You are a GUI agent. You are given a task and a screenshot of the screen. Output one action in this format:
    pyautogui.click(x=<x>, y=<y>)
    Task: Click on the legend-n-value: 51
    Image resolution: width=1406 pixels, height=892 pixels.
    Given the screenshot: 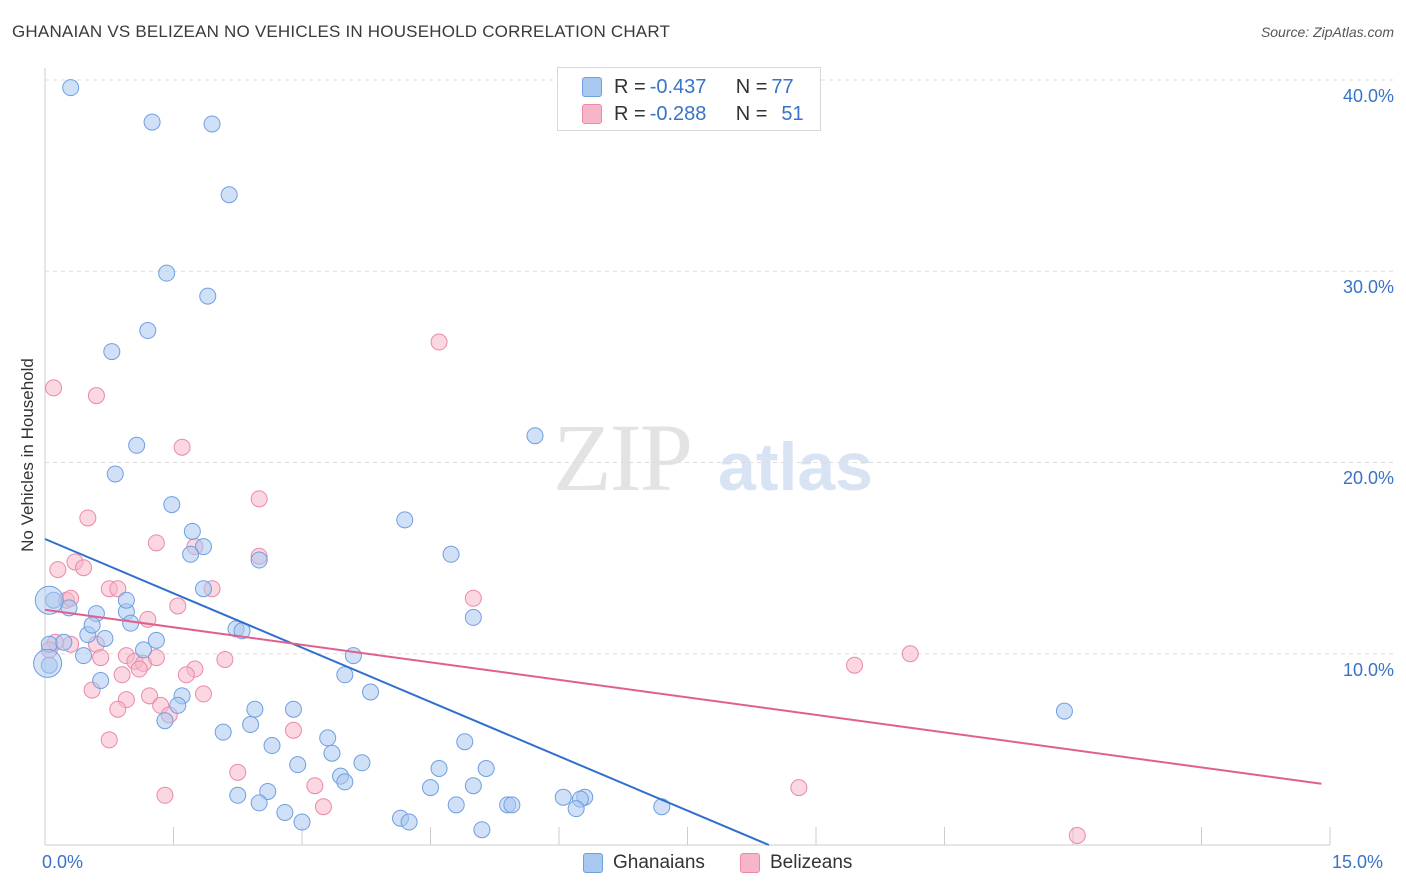 What is the action you would take?
    pyautogui.click(x=792, y=113)
    